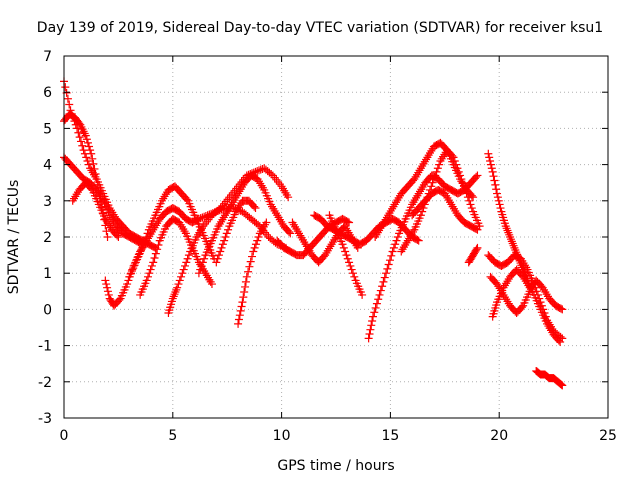 This screenshot has height=480, width=640. I want to click on y-tick-label: 5, so click(47, 129).